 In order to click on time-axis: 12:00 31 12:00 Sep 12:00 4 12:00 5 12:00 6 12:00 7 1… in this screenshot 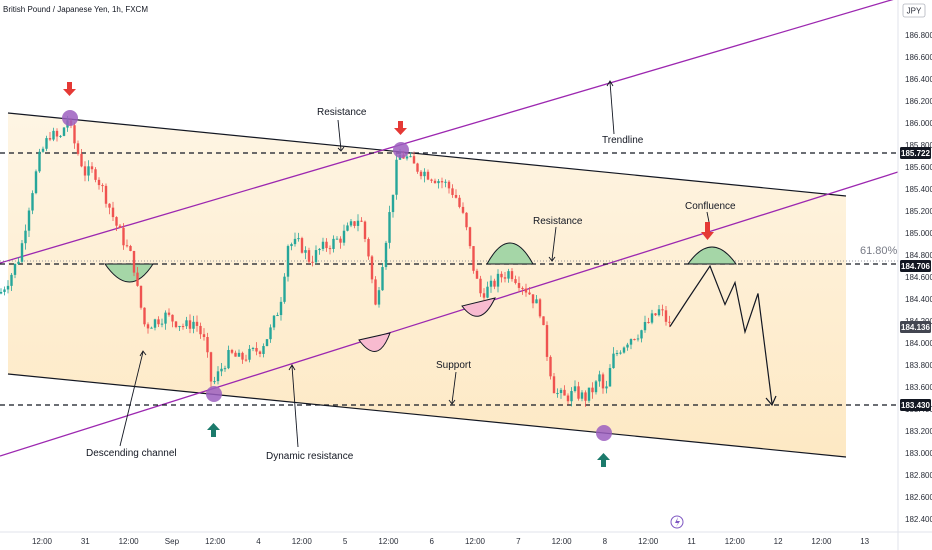, I will do `click(451, 541)`.